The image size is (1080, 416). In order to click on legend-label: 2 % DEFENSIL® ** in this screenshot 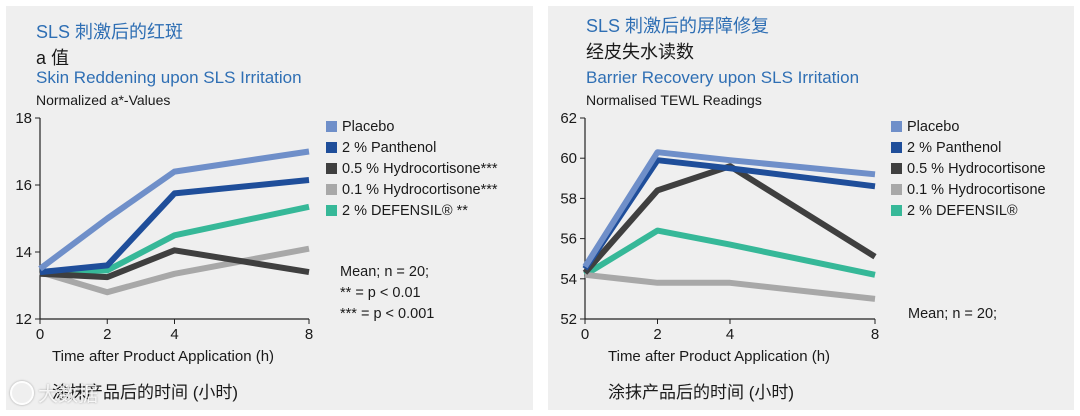, I will do `click(405, 210)`.